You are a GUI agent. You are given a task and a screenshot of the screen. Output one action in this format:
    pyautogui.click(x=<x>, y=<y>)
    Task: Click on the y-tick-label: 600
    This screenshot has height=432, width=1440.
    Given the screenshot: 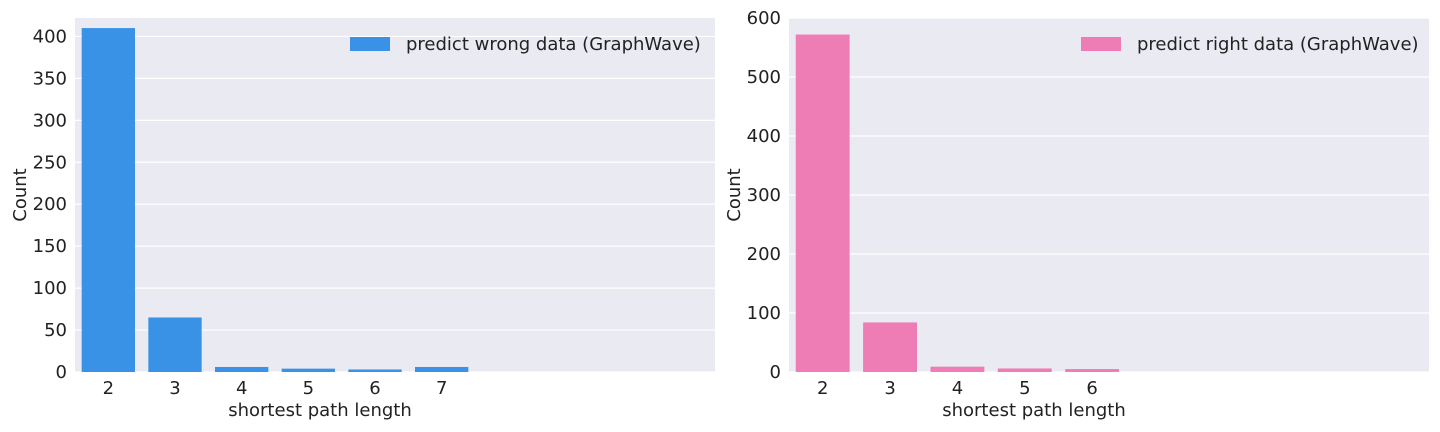 What is the action you would take?
    pyautogui.click(x=764, y=18)
    